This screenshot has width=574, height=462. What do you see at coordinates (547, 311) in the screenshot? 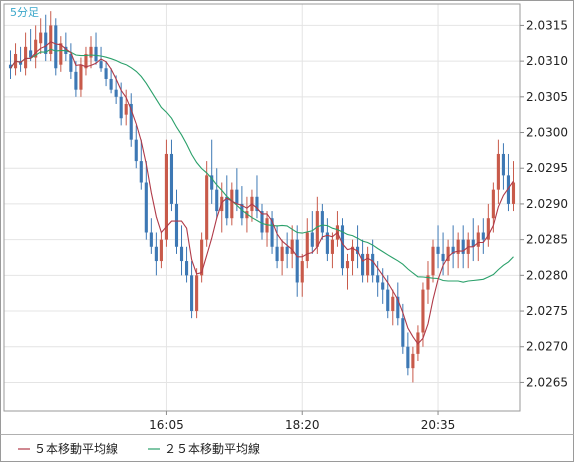
I see `y-tick-label: 2.0275` at bounding box center [547, 311].